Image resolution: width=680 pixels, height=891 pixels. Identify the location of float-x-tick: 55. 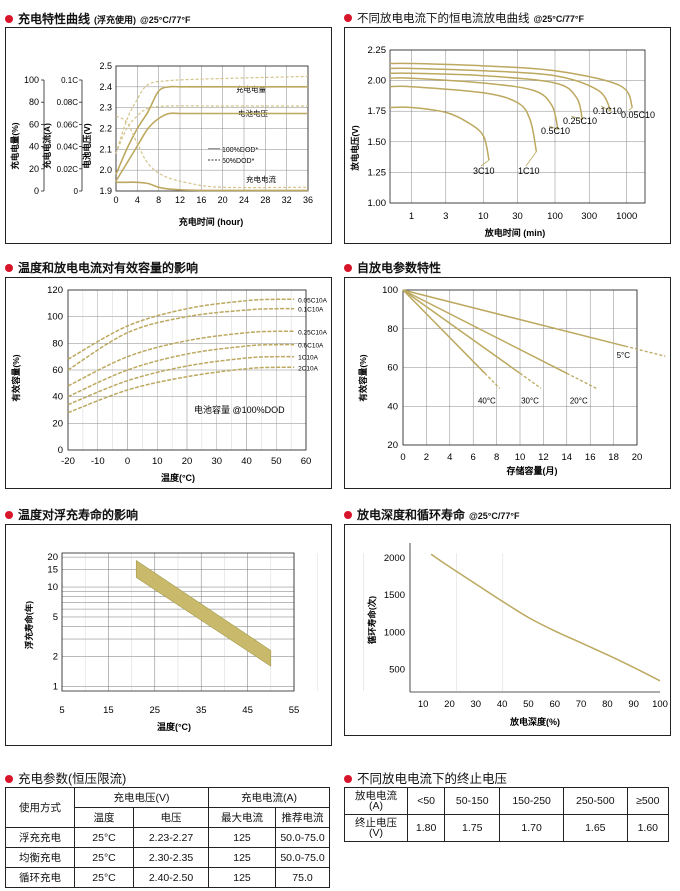
(294, 710).